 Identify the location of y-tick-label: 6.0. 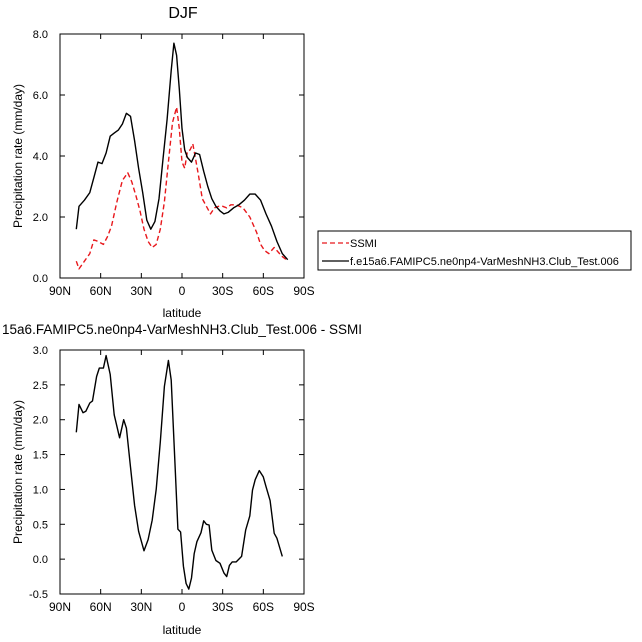
(40, 96).